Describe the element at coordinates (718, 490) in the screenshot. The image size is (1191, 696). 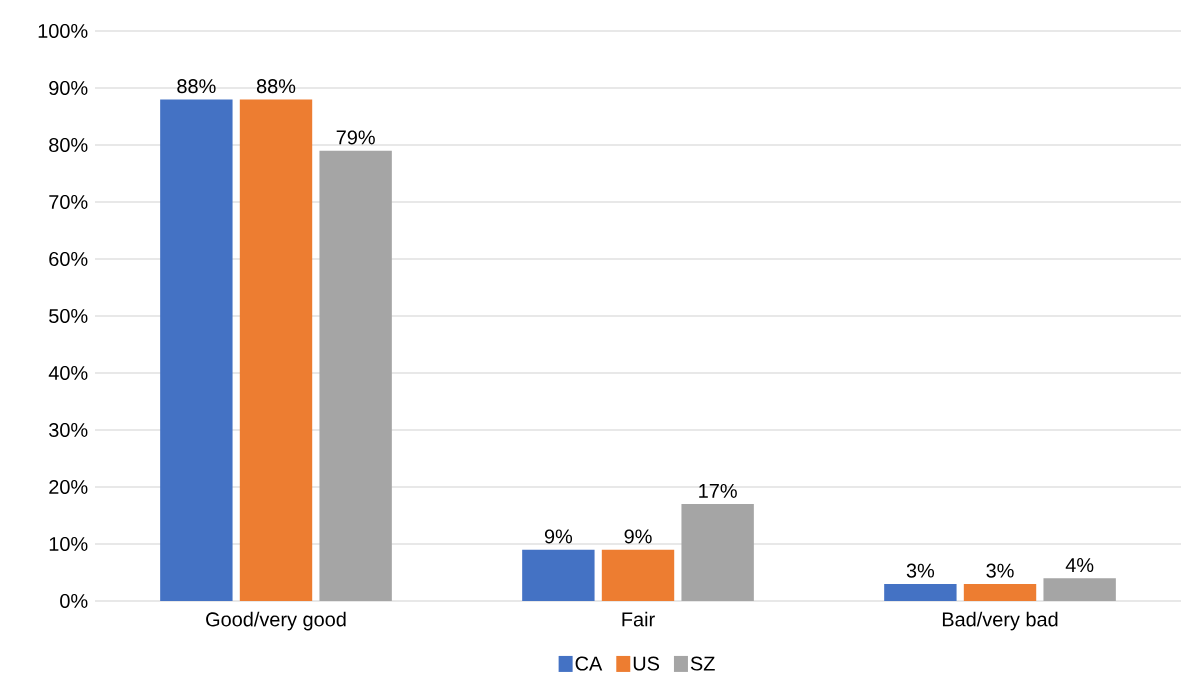
I see `data-label: 17%` at that location.